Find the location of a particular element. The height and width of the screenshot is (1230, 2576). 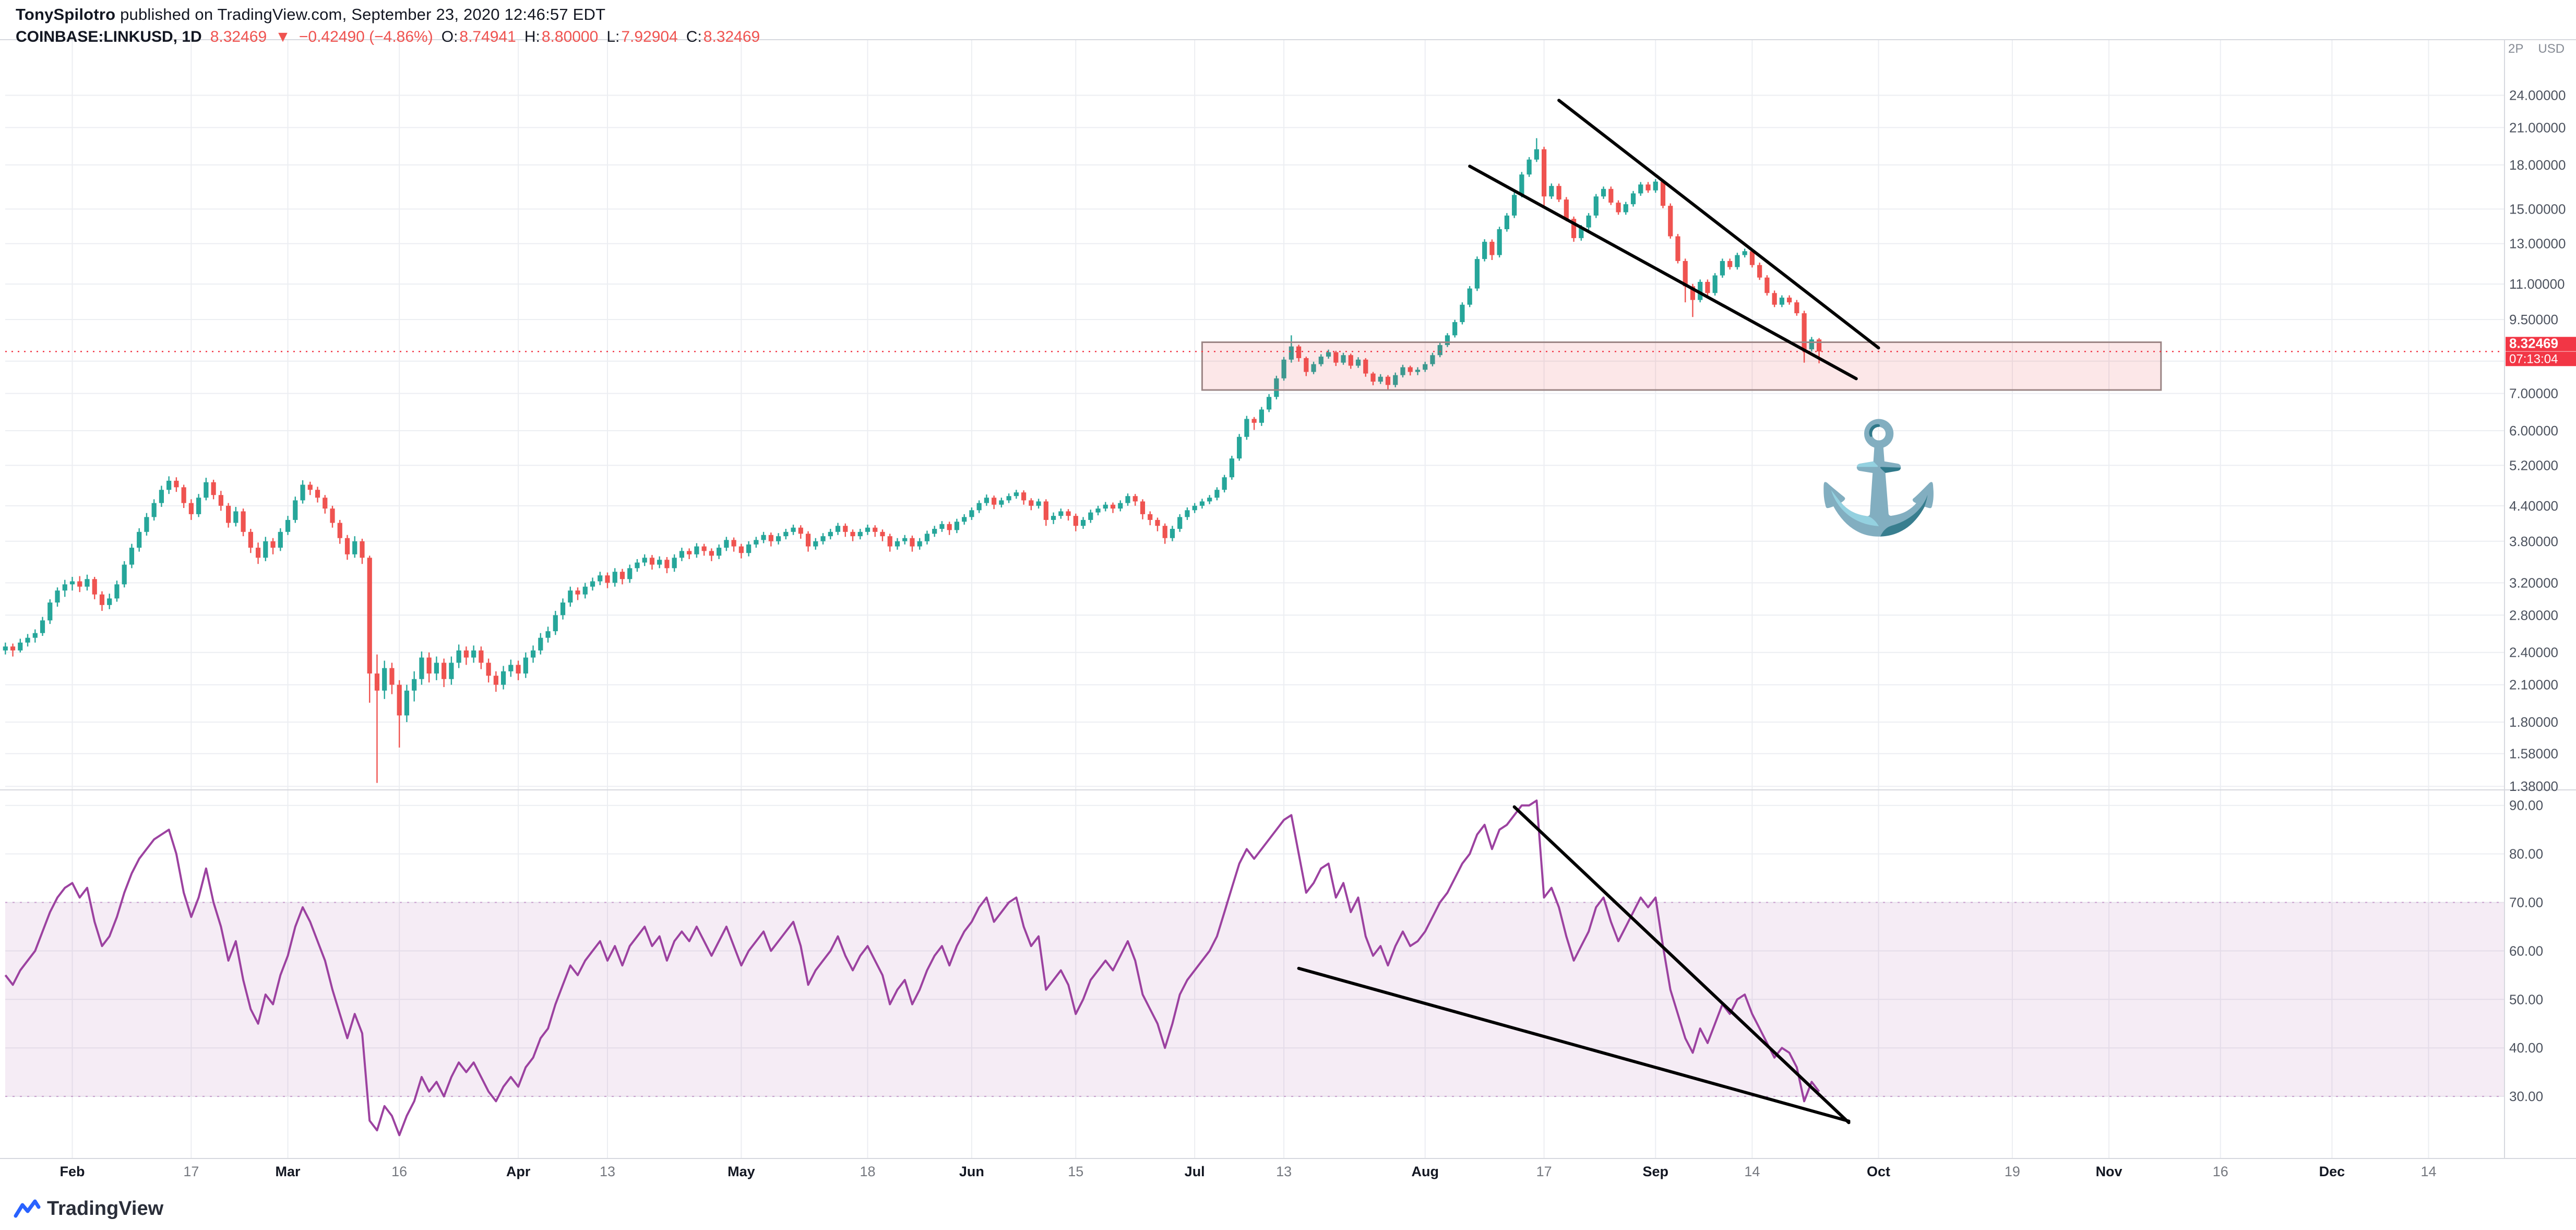

svg-text: 2.10000 is located at coordinates (2533, 685).